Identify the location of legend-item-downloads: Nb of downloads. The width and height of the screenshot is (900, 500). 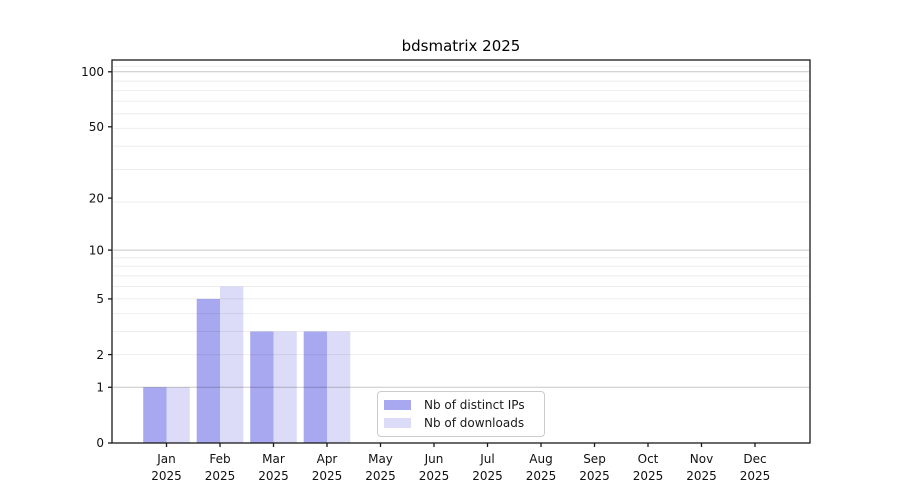
(460, 423).